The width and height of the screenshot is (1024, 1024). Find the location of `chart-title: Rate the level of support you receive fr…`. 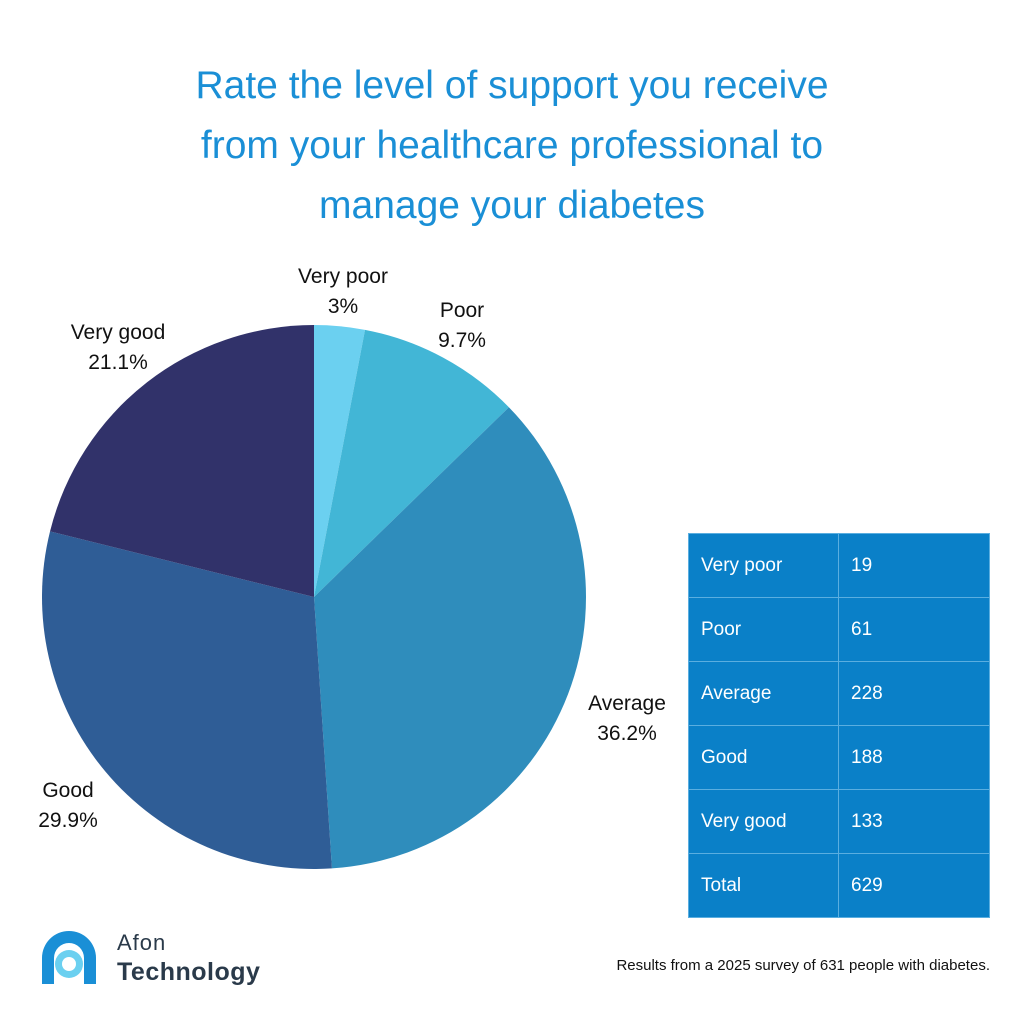

chart-title: Rate the level of support you receive fr… is located at coordinates (512, 146).